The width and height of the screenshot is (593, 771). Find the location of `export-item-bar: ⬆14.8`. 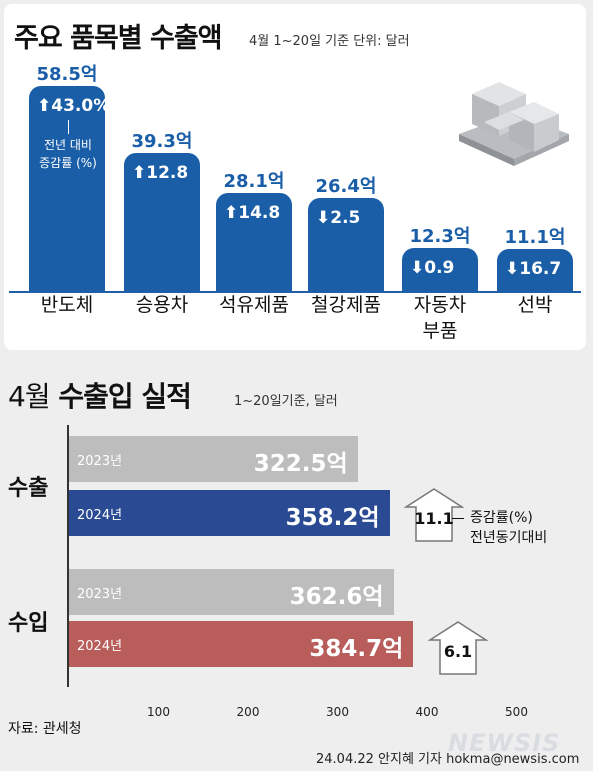

export-item-bar: ⬆14.8 is located at coordinates (254, 241).